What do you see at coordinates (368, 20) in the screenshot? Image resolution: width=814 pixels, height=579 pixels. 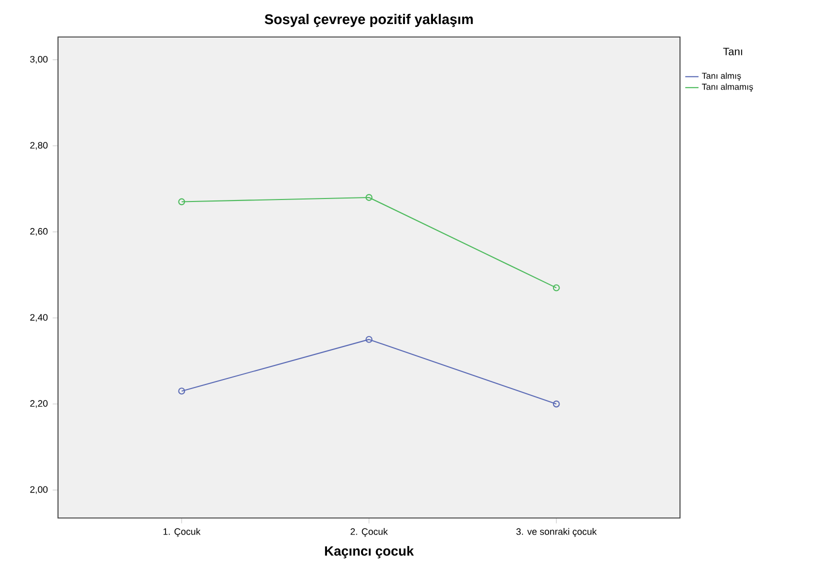 I see `chart-title: Sosyal çevreye pozitif yaklaşım` at bounding box center [368, 20].